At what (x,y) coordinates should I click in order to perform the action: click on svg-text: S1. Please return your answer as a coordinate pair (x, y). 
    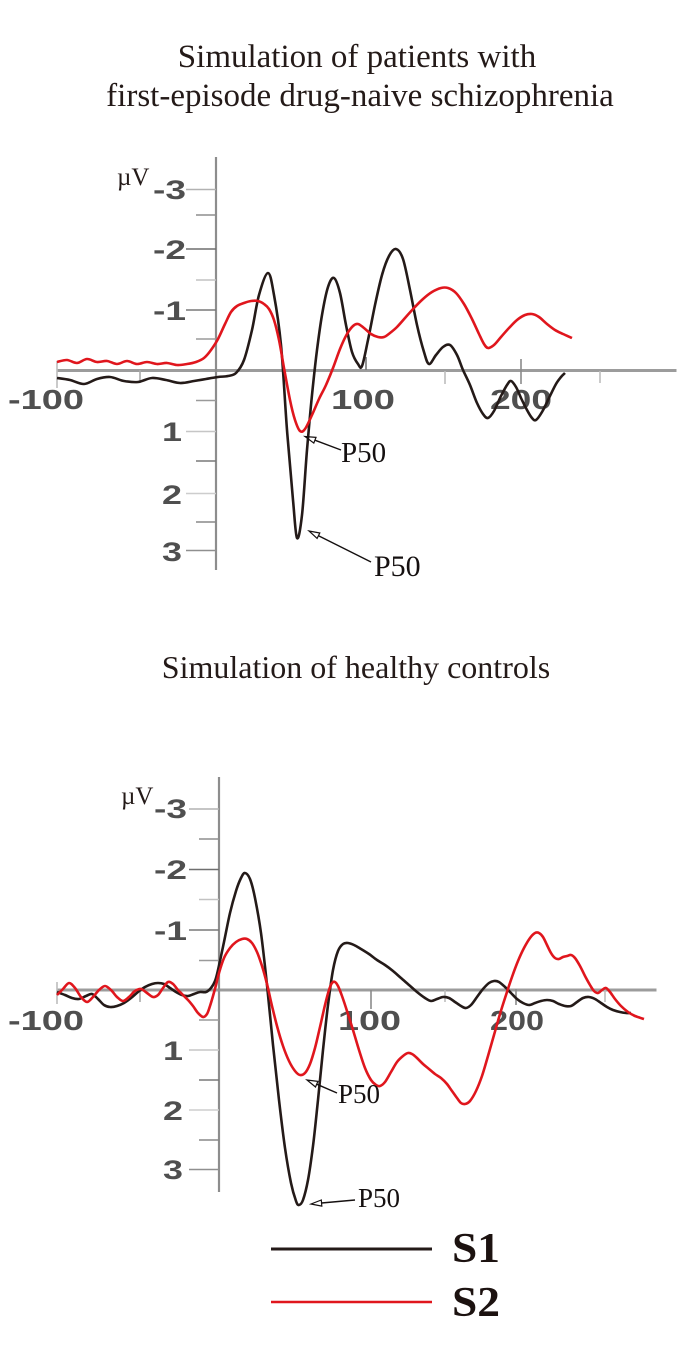
    Looking at the image, I should click on (476, 1249).